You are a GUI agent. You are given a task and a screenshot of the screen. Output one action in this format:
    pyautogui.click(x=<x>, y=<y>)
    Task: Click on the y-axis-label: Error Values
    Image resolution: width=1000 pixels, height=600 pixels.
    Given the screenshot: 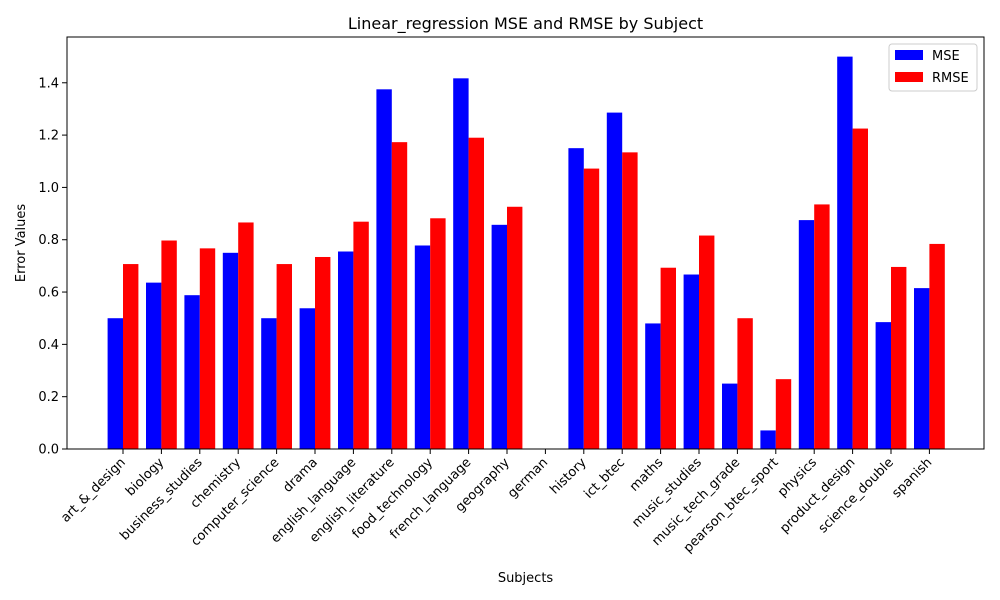 What is the action you would take?
    pyautogui.click(x=21, y=243)
    